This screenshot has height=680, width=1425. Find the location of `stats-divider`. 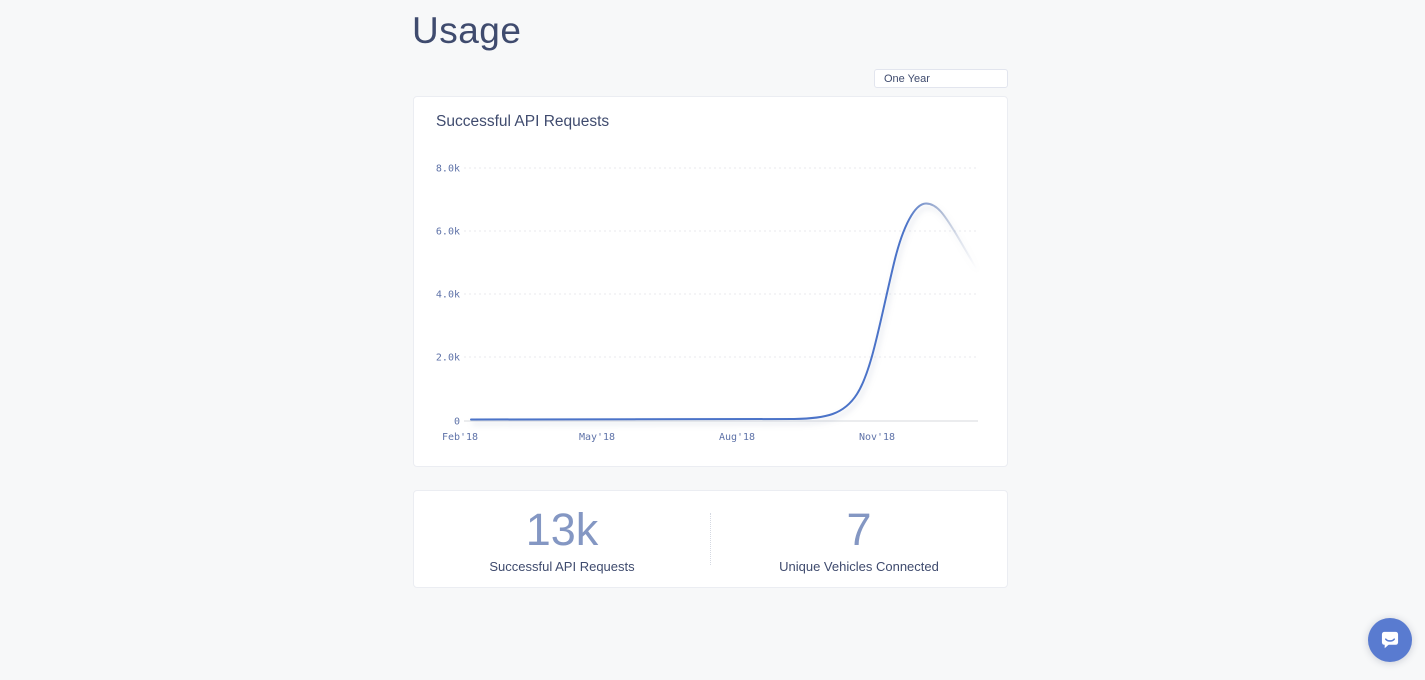

stats-divider is located at coordinates (710, 539).